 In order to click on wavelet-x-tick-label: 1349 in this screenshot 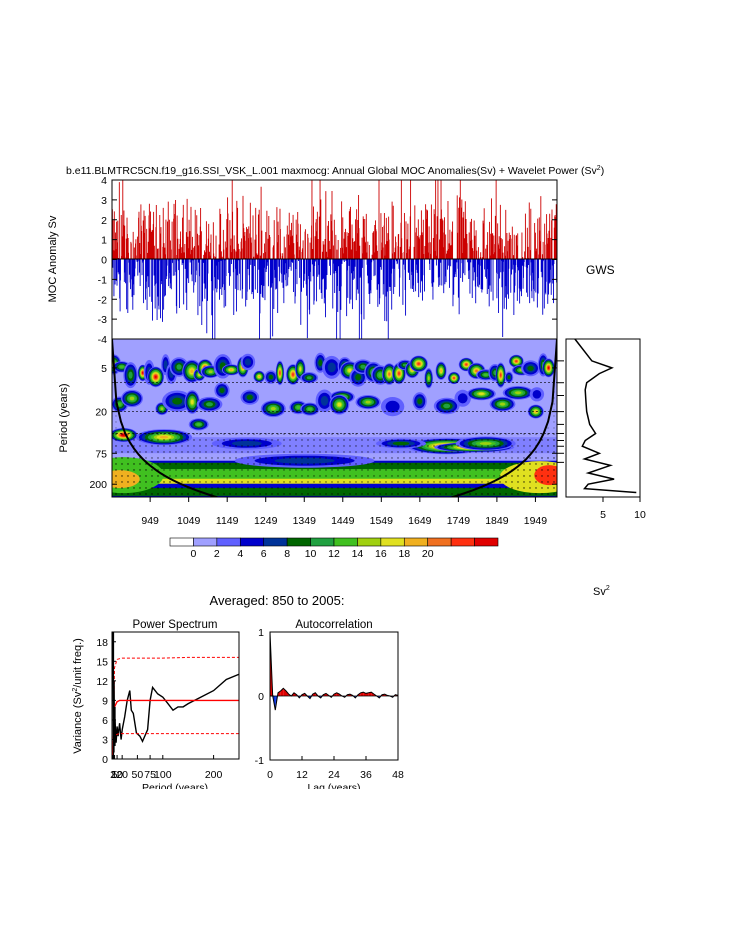, I will do `click(305, 521)`.